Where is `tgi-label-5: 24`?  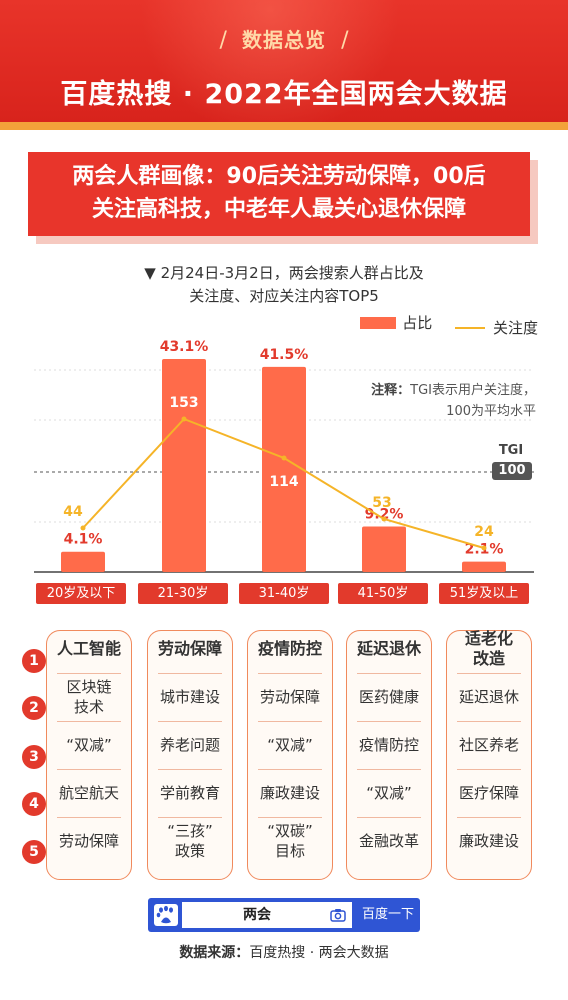 tgi-label-5: 24 is located at coordinates (484, 532).